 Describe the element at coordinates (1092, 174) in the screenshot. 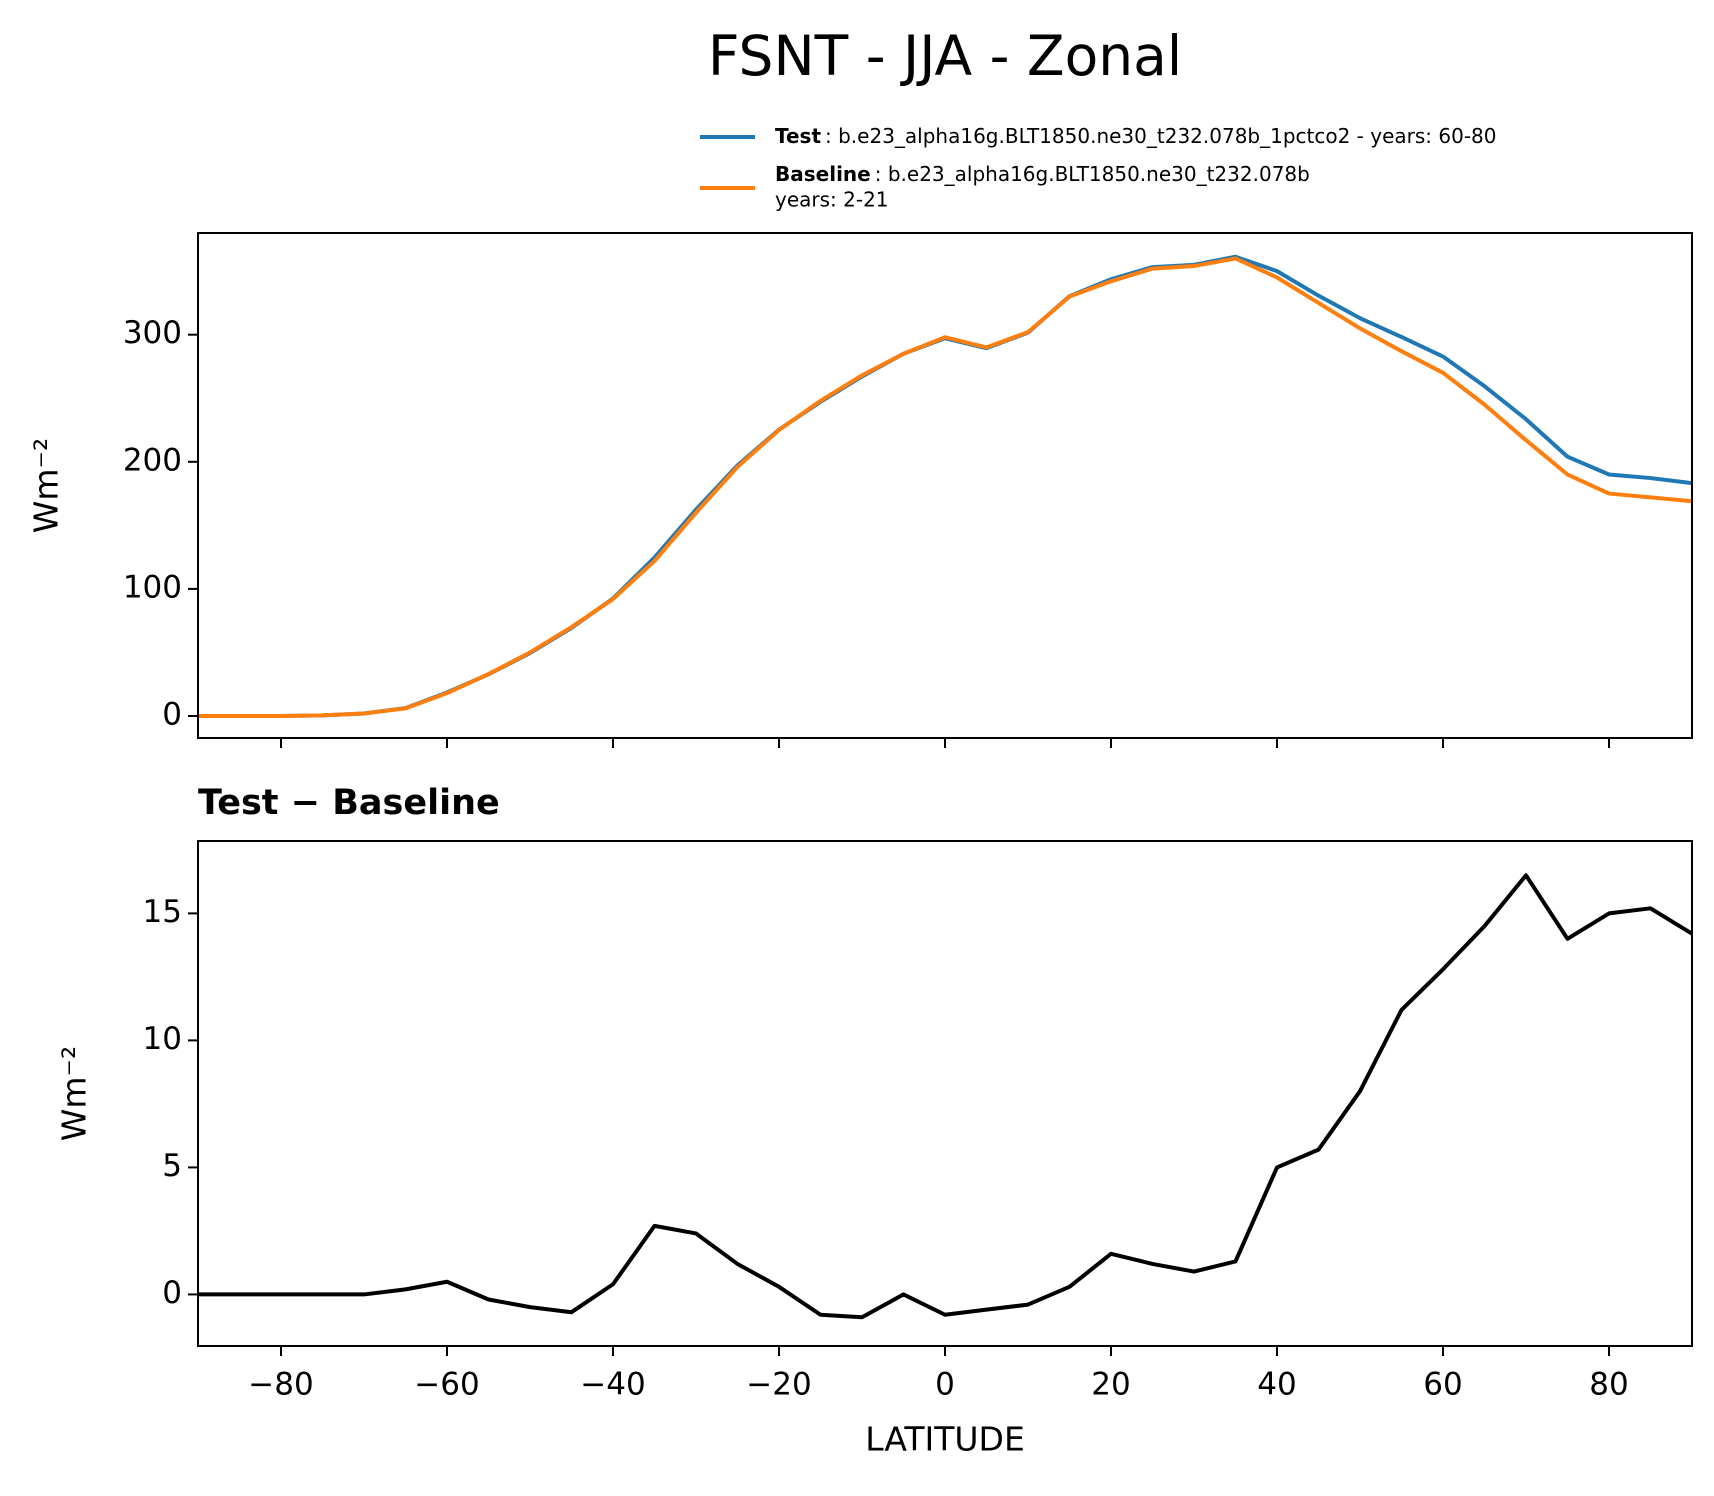

I see `legend-description: : b.e23_alpha16g.BLT1850.ne30_t232.078b` at that location.